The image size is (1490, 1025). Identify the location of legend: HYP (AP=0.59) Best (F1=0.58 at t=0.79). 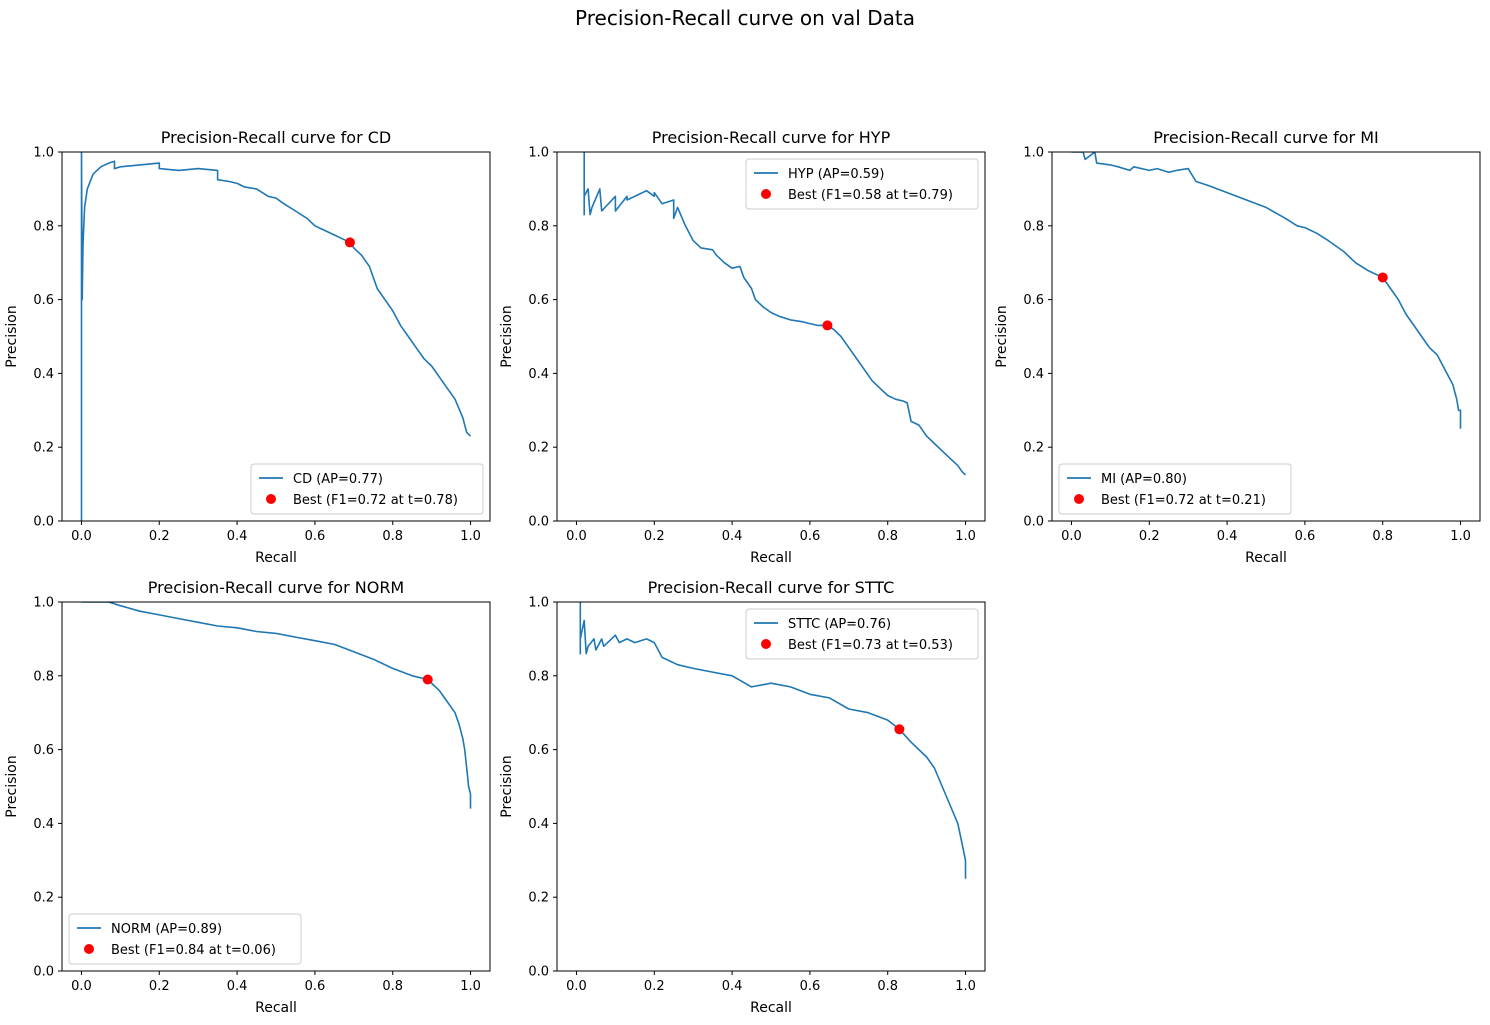
(862, 184).